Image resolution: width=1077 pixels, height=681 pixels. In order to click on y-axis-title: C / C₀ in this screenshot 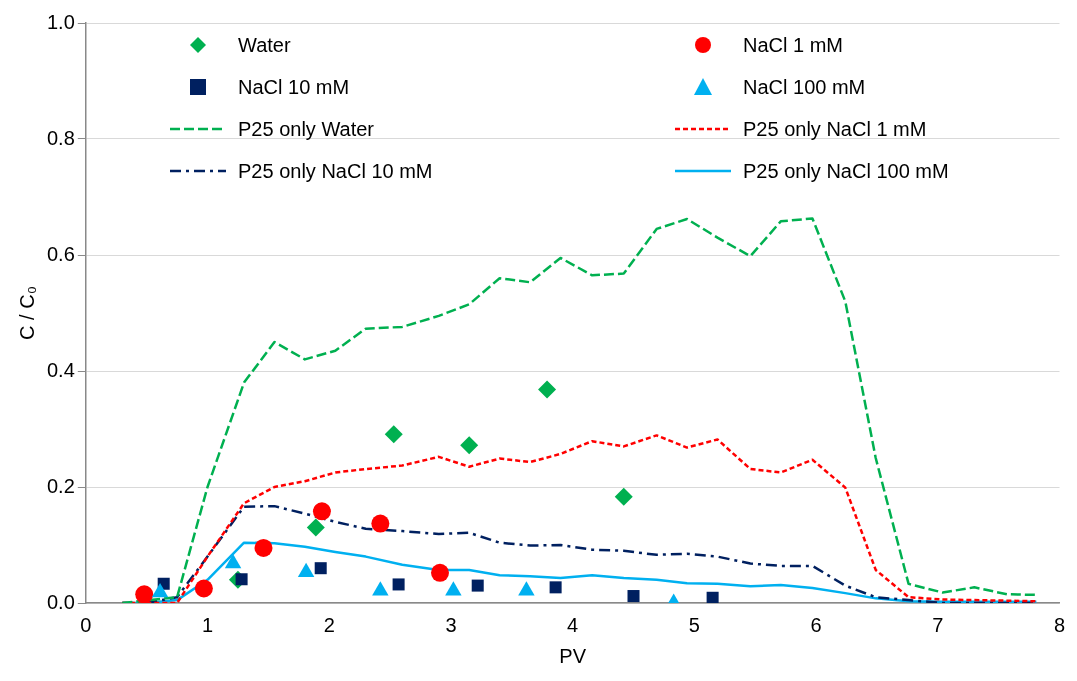, I will do `click(26, 313)`.